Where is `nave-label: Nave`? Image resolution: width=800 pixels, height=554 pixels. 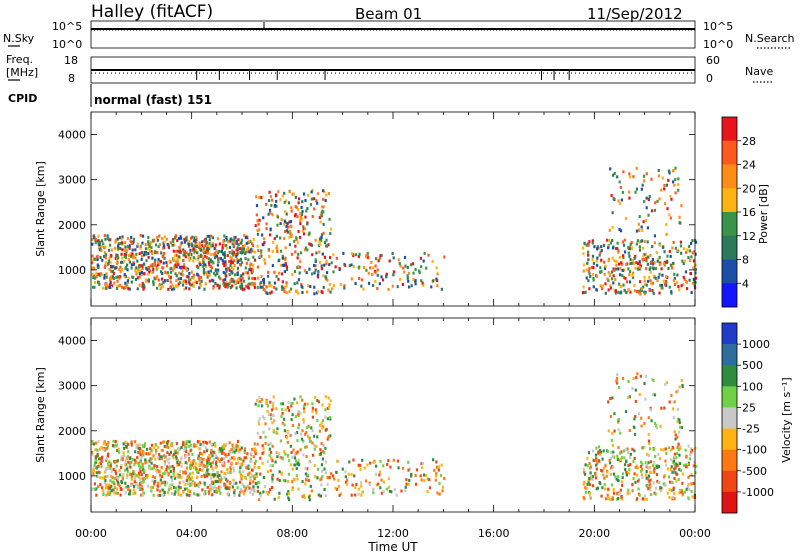 nave-label: Nave is located at coordinates (759, 71).